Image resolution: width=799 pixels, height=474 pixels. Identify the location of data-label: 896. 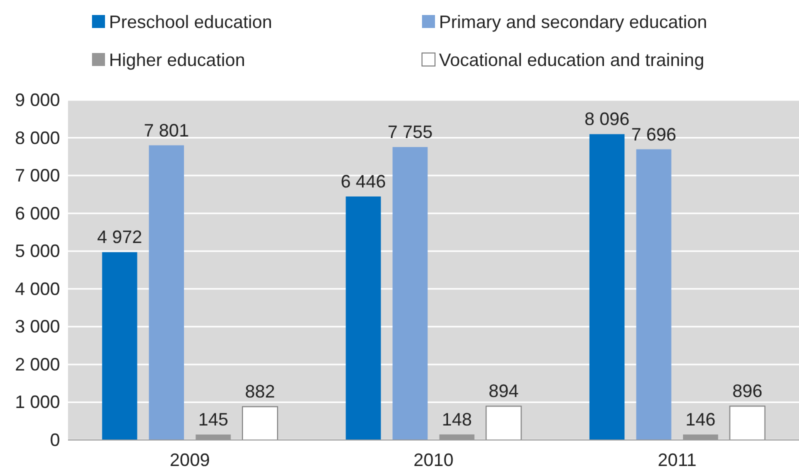
(747, 391).